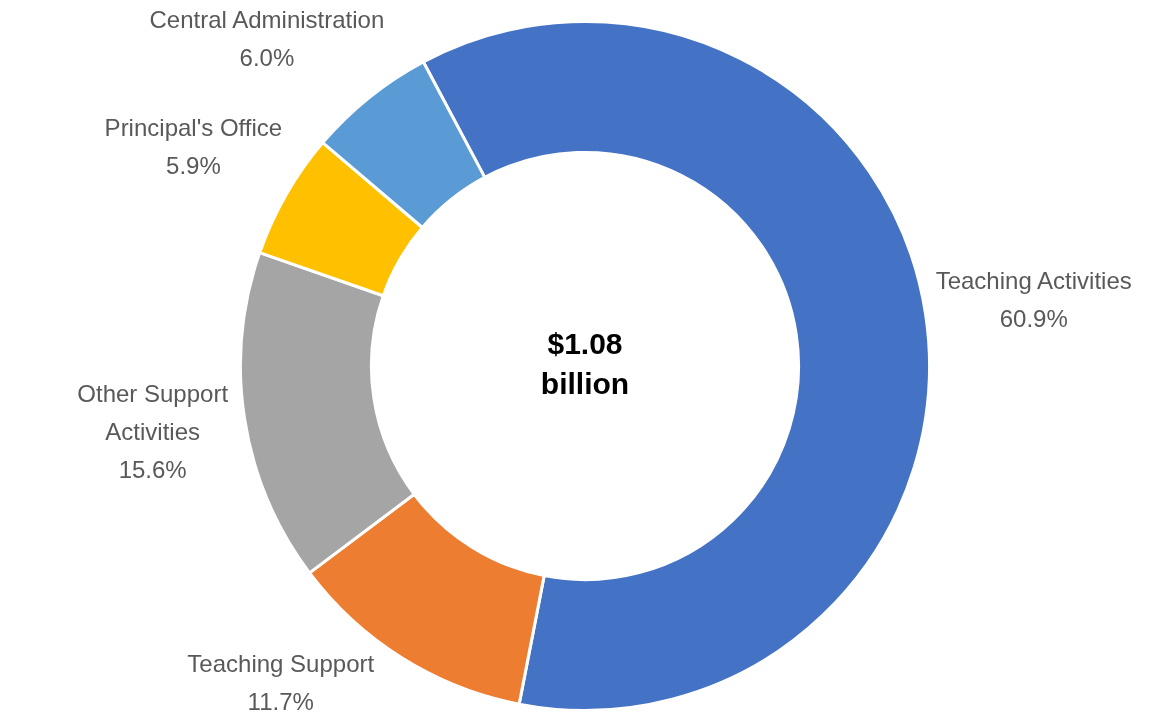 This screenshot has height=724, width=1167. What do you see at coordinates (267, 19) in the screenshot?
I see `slice-label: Central Administration` at bounding box center [267, 19].